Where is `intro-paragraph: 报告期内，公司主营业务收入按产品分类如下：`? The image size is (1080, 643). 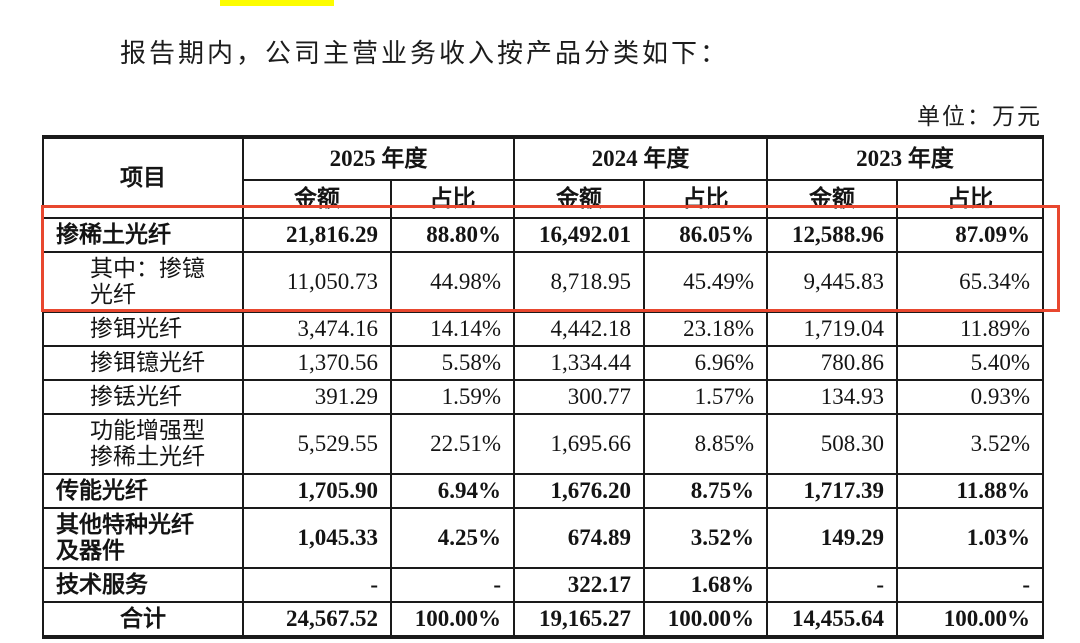 intro-paragraph: 报告期内，公司主营业务收入按产品分类如下： is located at coordinates (425, 53).